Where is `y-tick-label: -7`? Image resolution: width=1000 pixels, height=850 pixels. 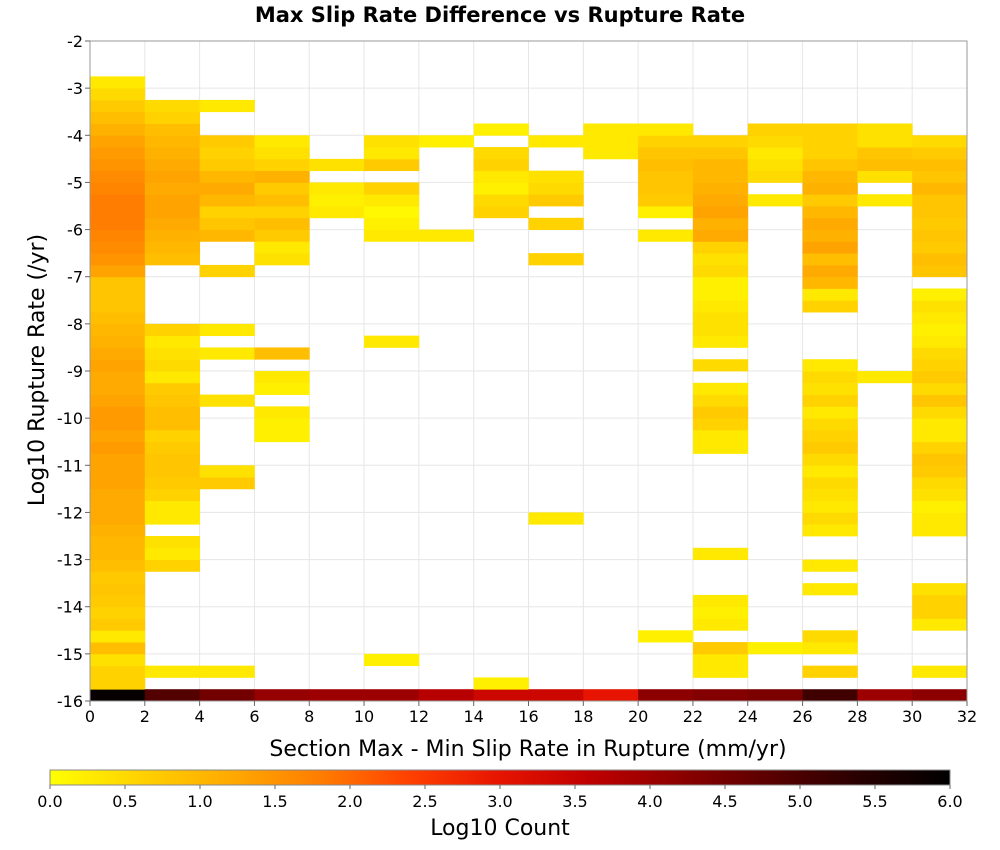 y-tick-label: -7 is located at coordinates (75, 277).